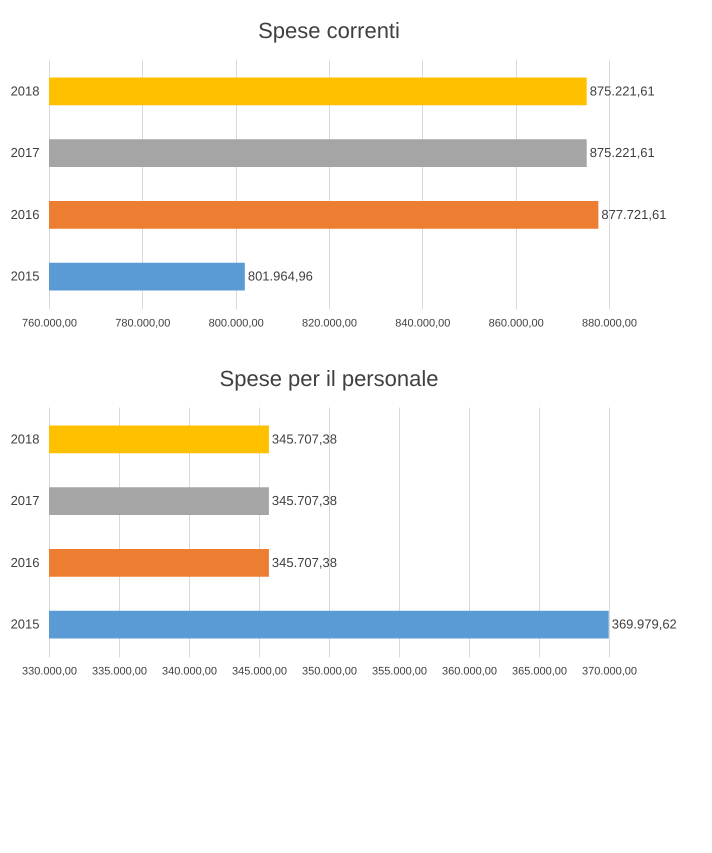 The width and height of the screenshot is (712, 853). Describe the element at coordinates (329, 378) in the screenshot. I see `chart-title: Spese per il personale` at that location.